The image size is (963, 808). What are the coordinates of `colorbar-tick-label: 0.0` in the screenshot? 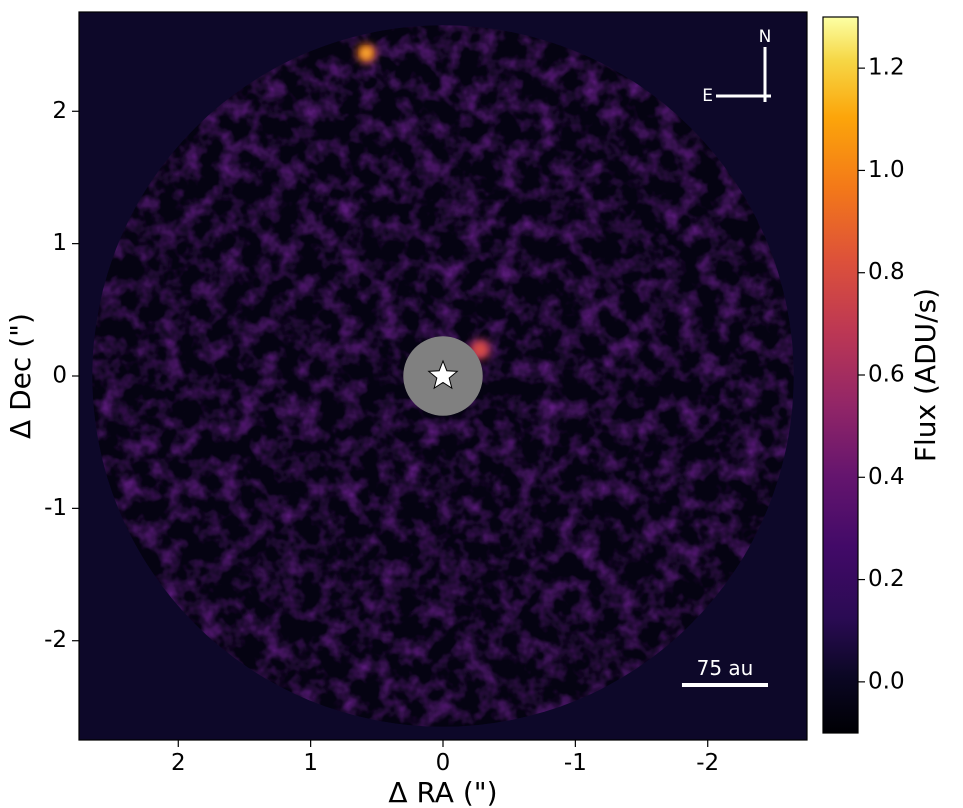 It's located at (886, 681).